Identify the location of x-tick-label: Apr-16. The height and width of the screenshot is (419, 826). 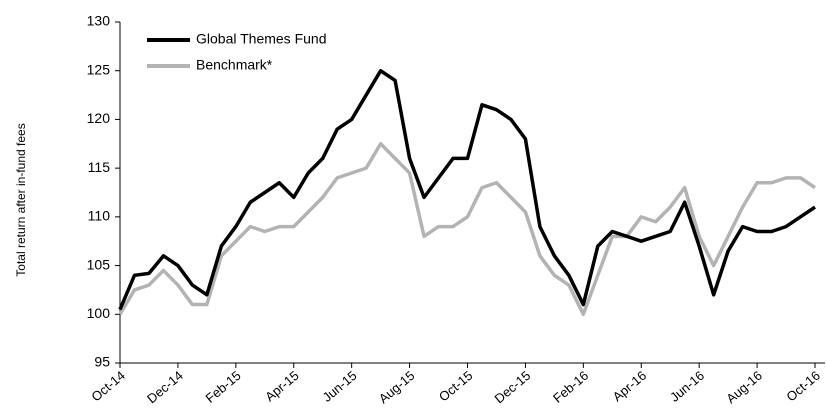
(630, 386).